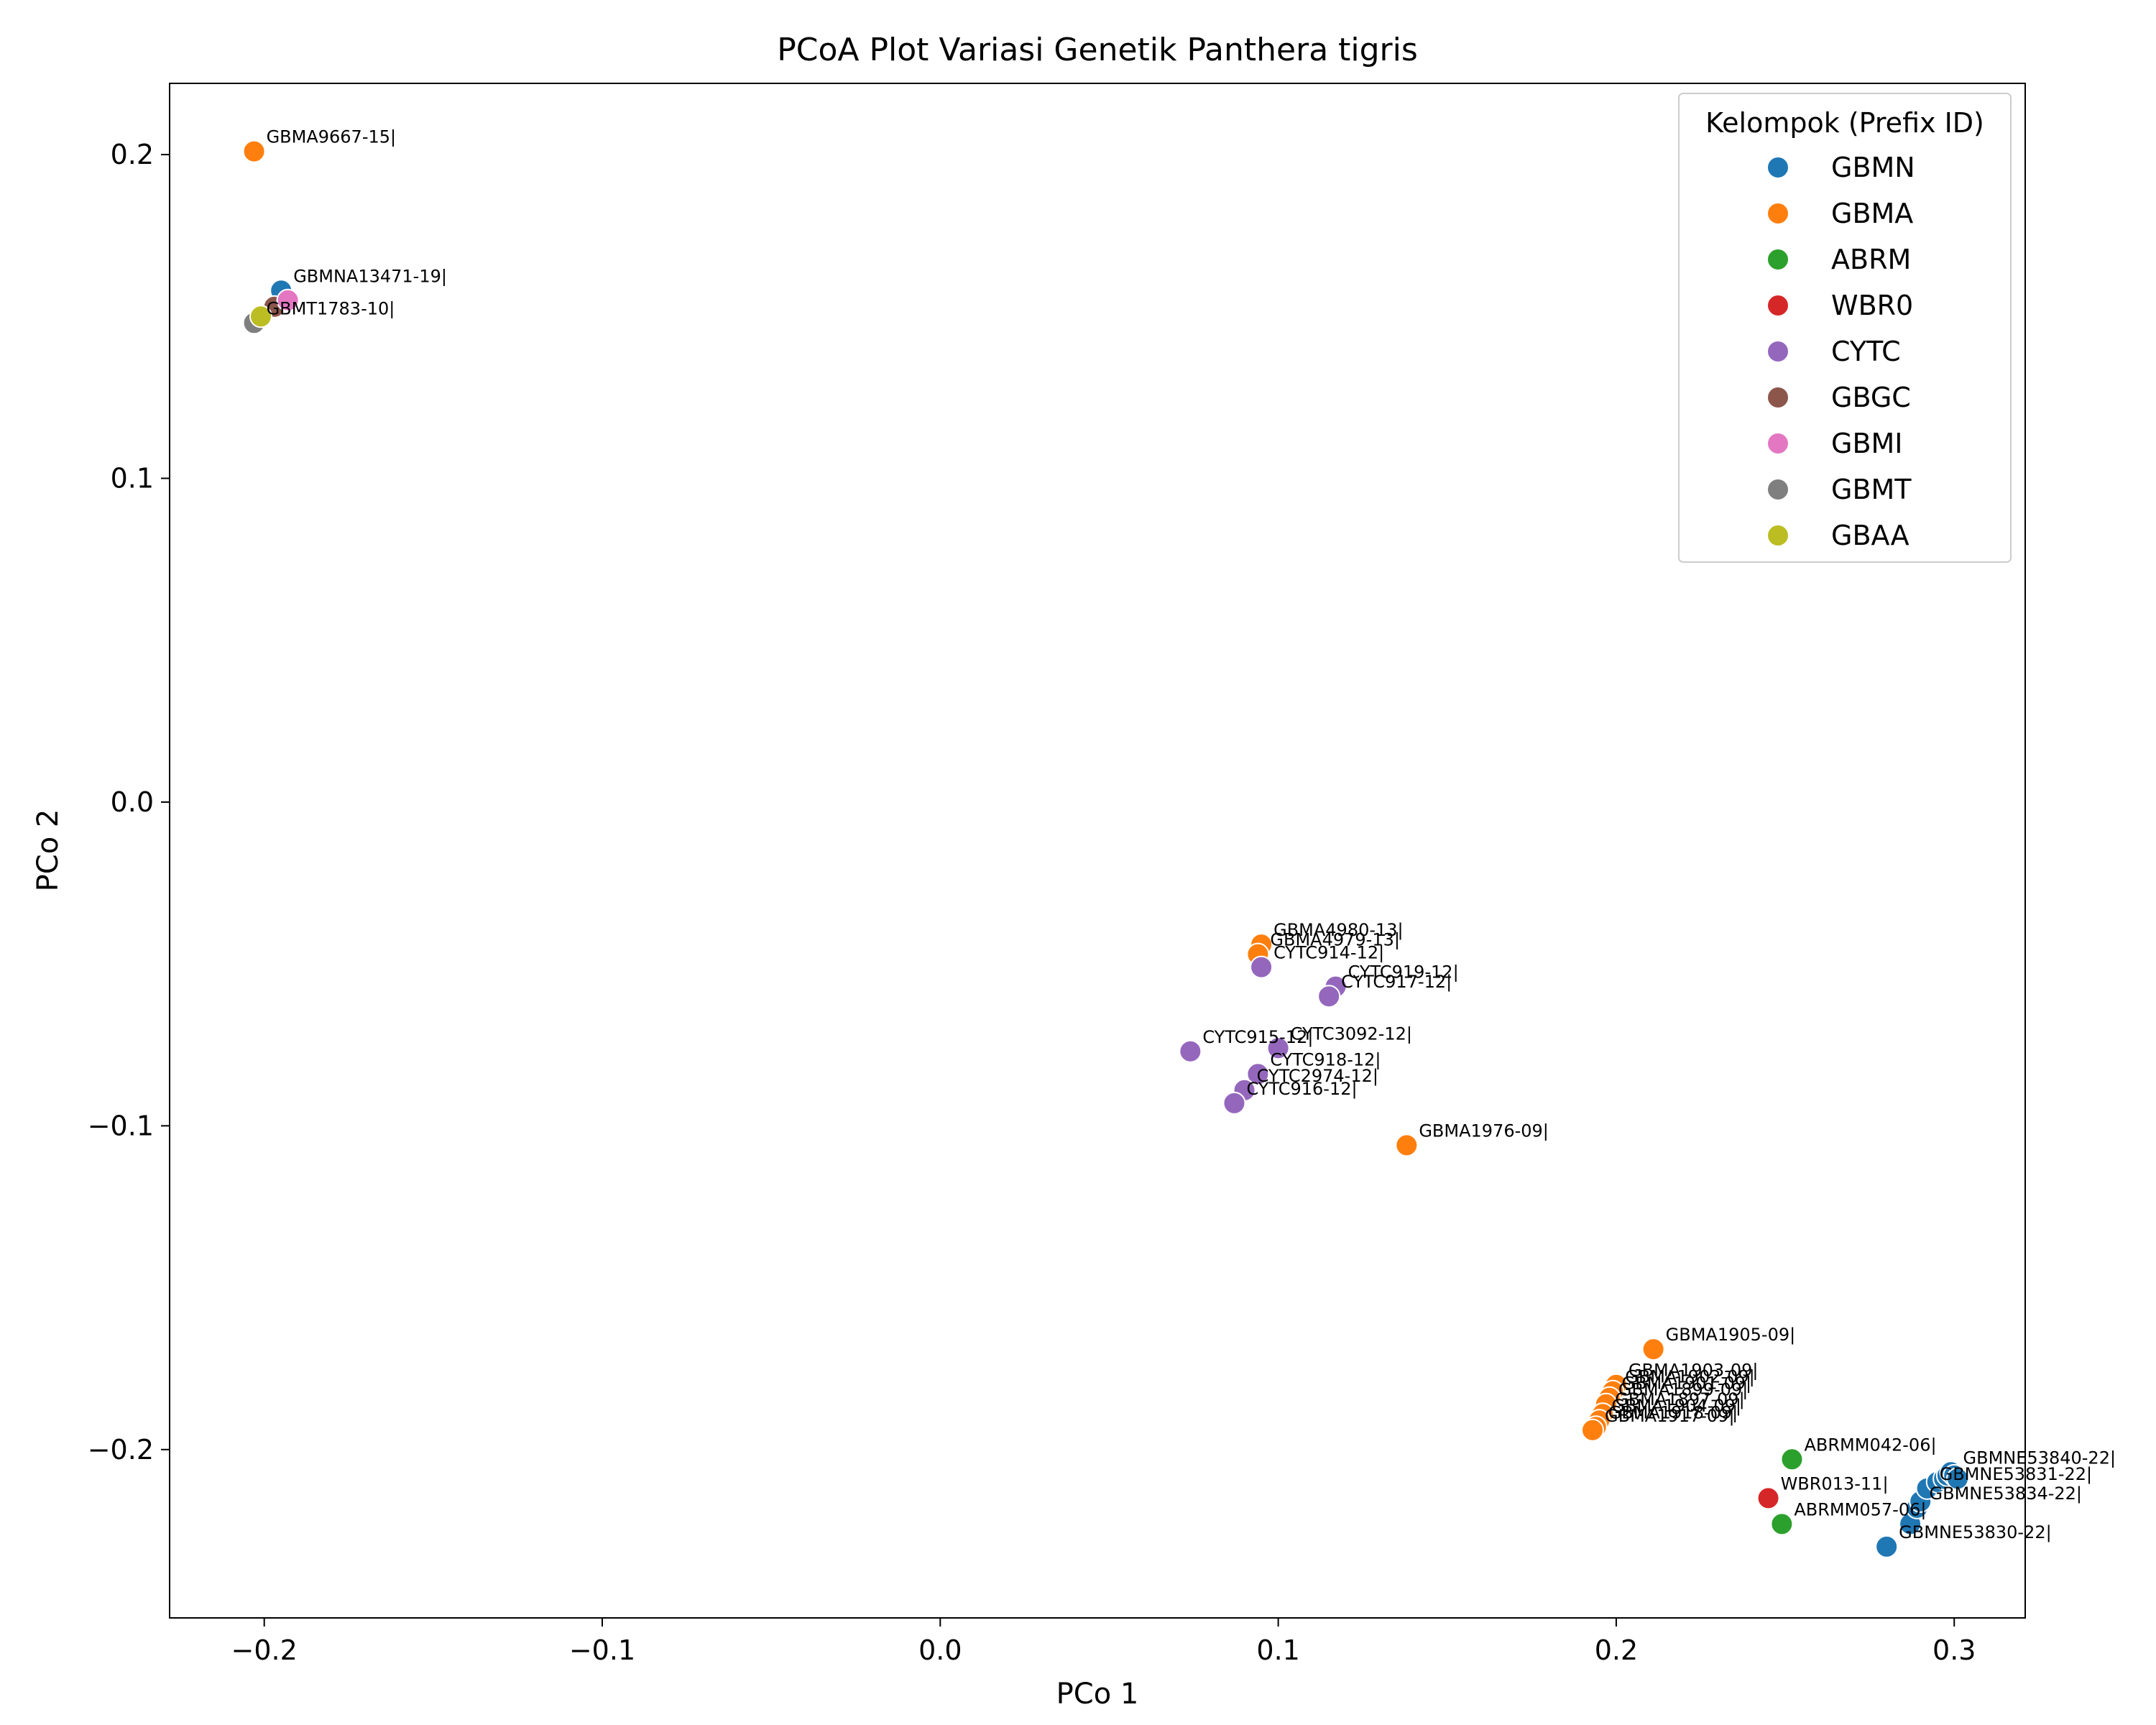 This screenshot has width=2156, height=1725. What do you see at coordinates (1873, 167) in the screenshot?
I see `legend-label-gbmn: GBMN` at bounding box center [1873, 167].